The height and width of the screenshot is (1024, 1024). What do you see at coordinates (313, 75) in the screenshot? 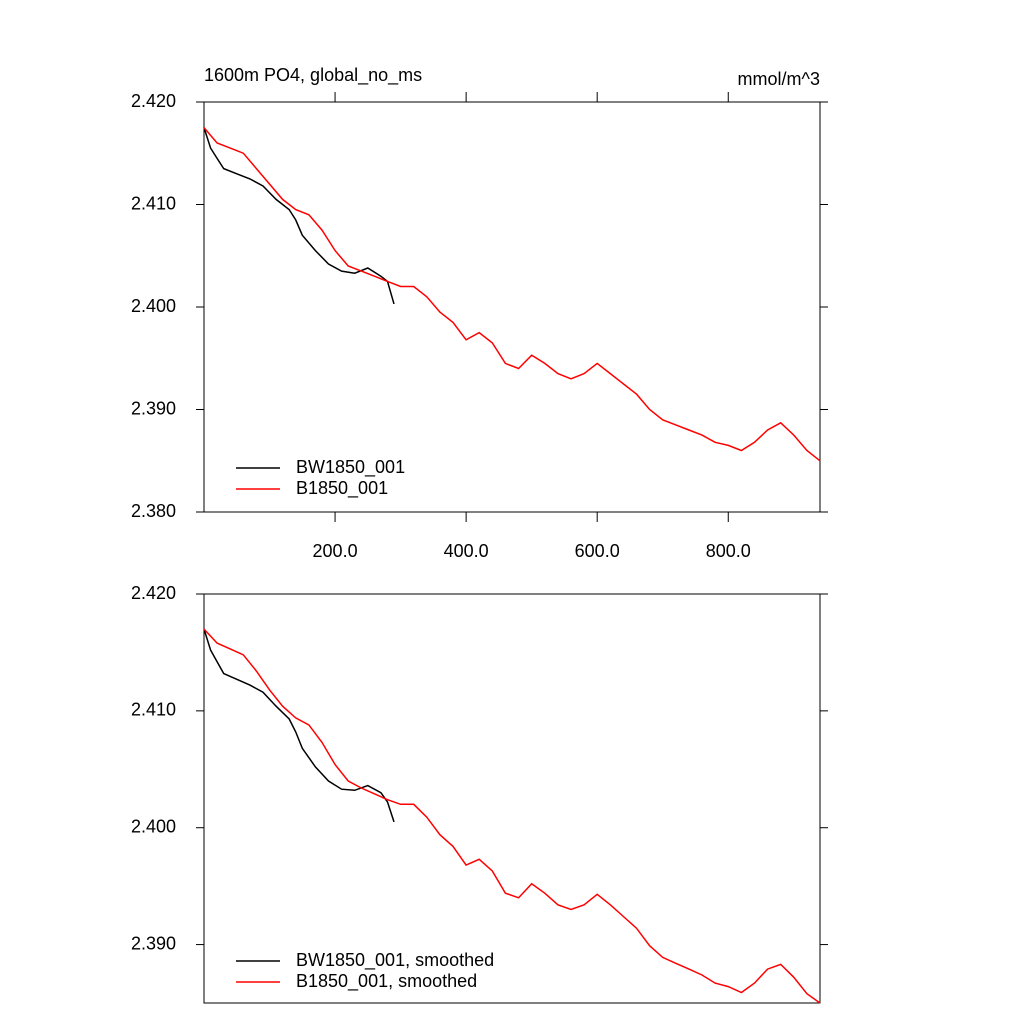
I see `chart-title: 1600m PO4, global_no_ms` at bounding box center [313, 75].